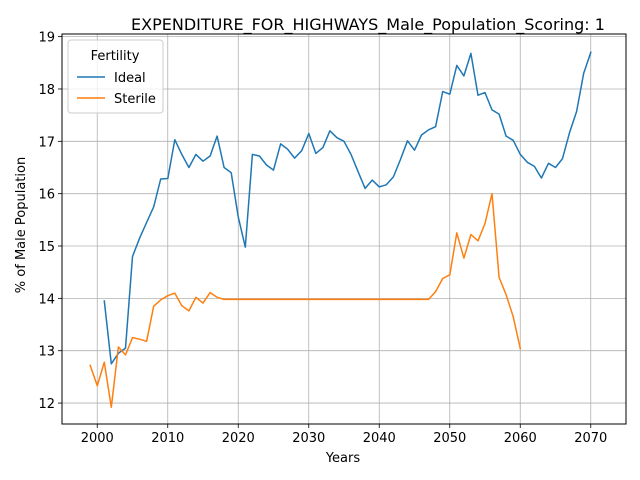 The image size is (640, 480). Describe the element at coordinates (379, 438) in the screenshot. I see `x-tick-label: 2040` at that location.